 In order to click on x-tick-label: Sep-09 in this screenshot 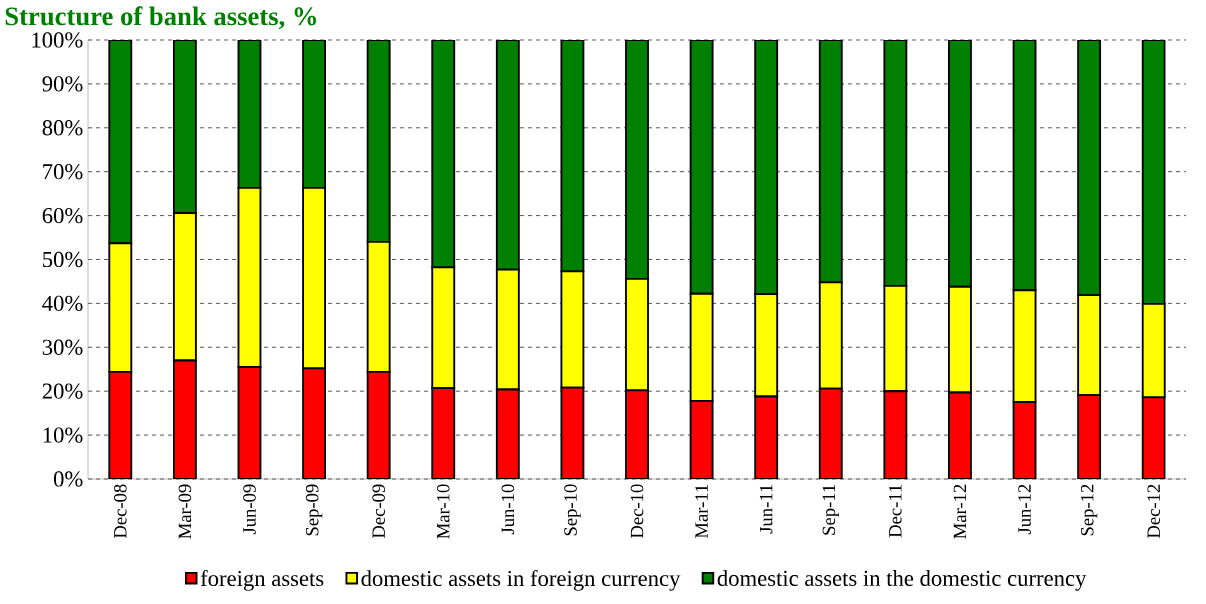, I will do `click(314, 510)`.